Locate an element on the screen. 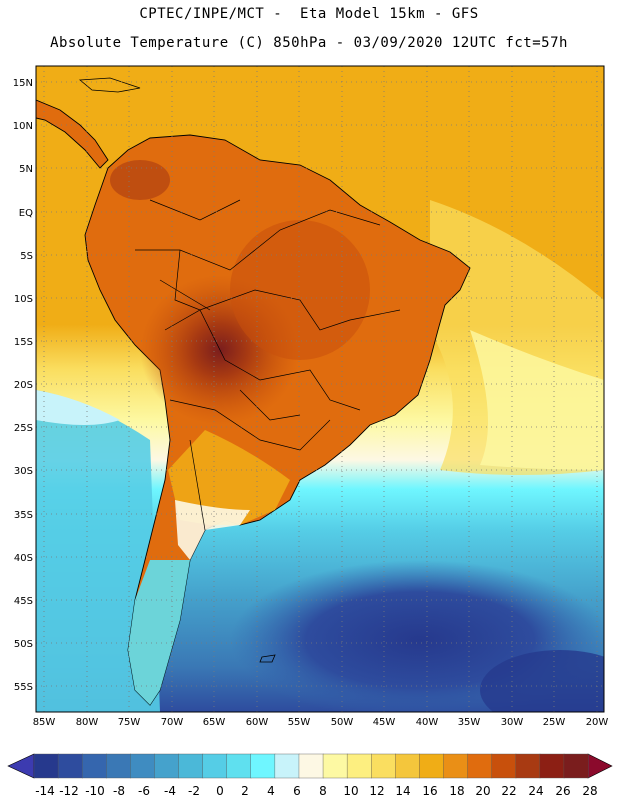  lon-label: 70W is located at coordinates (172, 722).